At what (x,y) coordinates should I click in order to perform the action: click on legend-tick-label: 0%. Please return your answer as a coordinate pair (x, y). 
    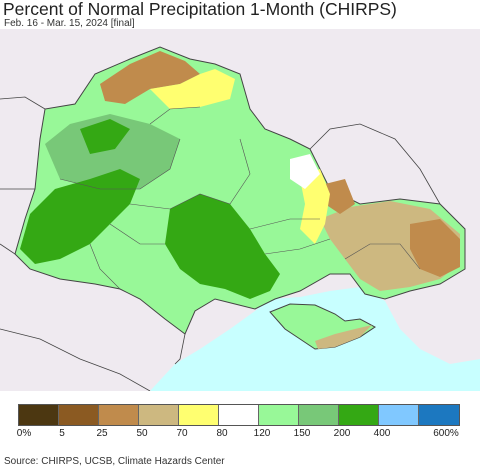
    Looking at the image, I should click on (24, 433).